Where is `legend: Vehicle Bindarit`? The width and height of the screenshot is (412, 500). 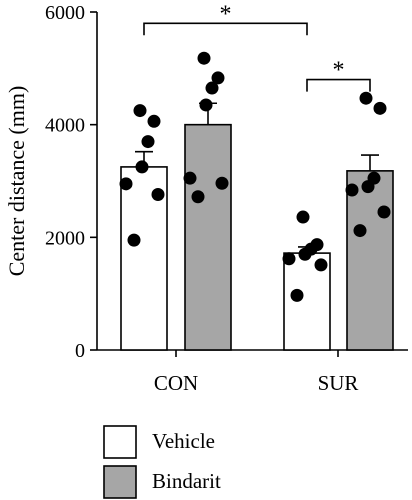
legend: Vehicle Bindarit is located at coordinates (162, 462).